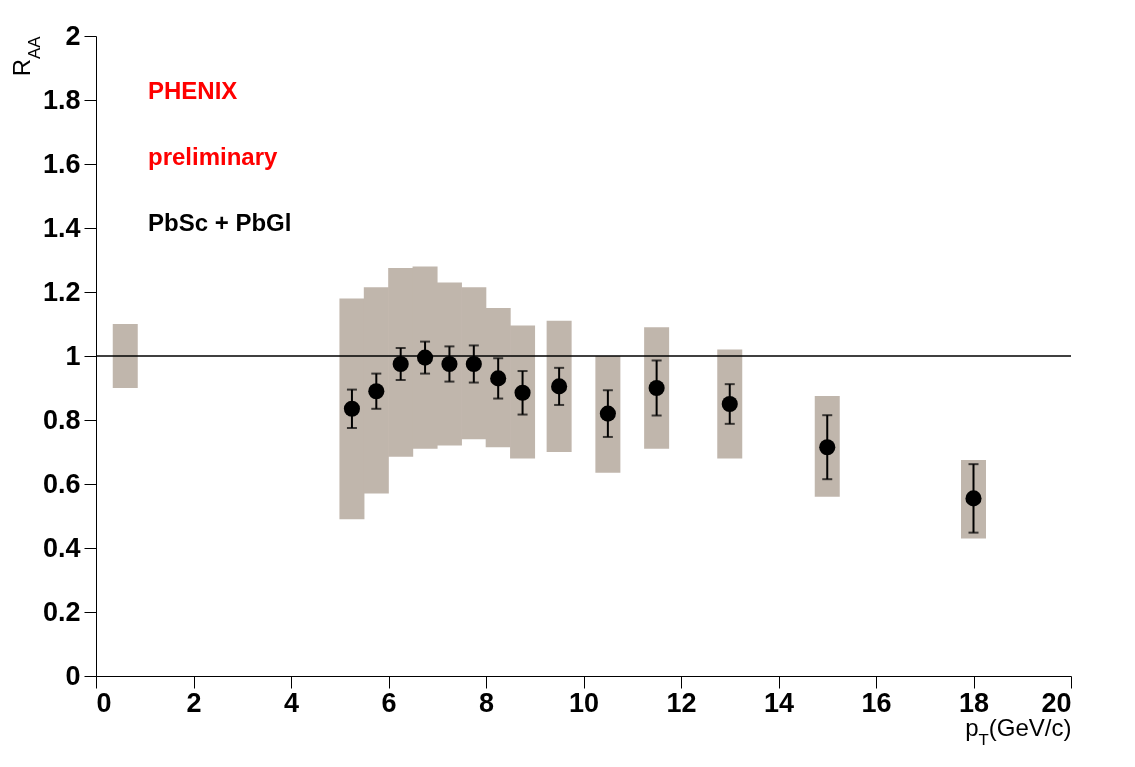  Describe the element at coordinates (193, 90) in the screenshot. I see `annotation: PHENIX` at that location.